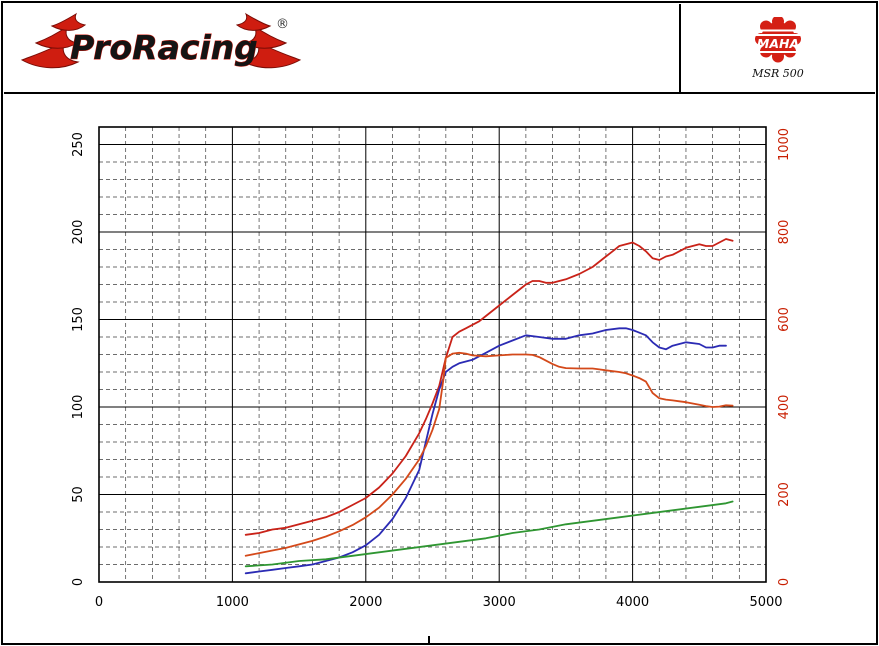  Describe the element at coordinates (232, 602) in the screenshot. I see `x-axis-tick-label: 1000` at that location.